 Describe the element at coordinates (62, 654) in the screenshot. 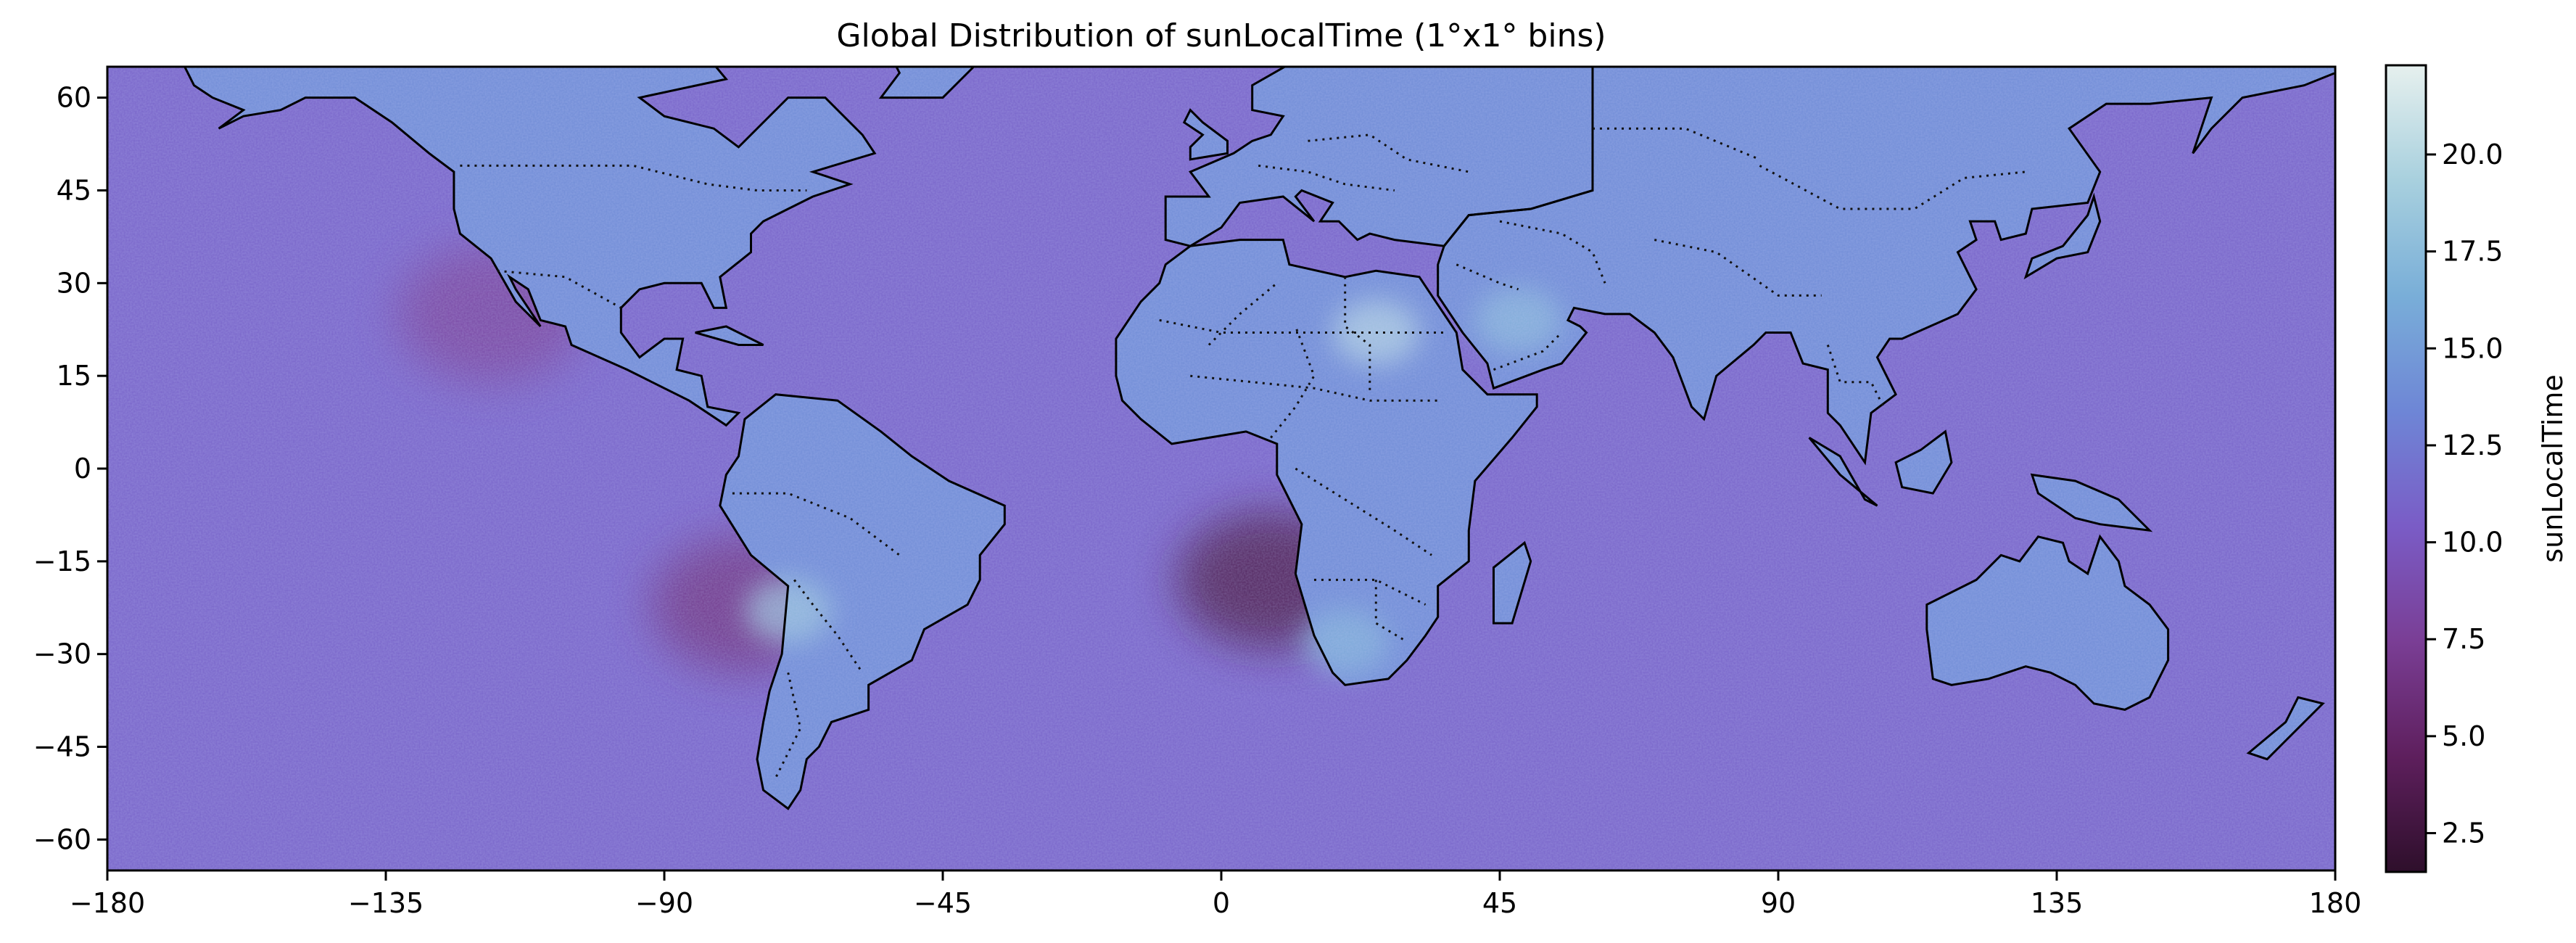

I see `y-tick-label: −30` at that location.